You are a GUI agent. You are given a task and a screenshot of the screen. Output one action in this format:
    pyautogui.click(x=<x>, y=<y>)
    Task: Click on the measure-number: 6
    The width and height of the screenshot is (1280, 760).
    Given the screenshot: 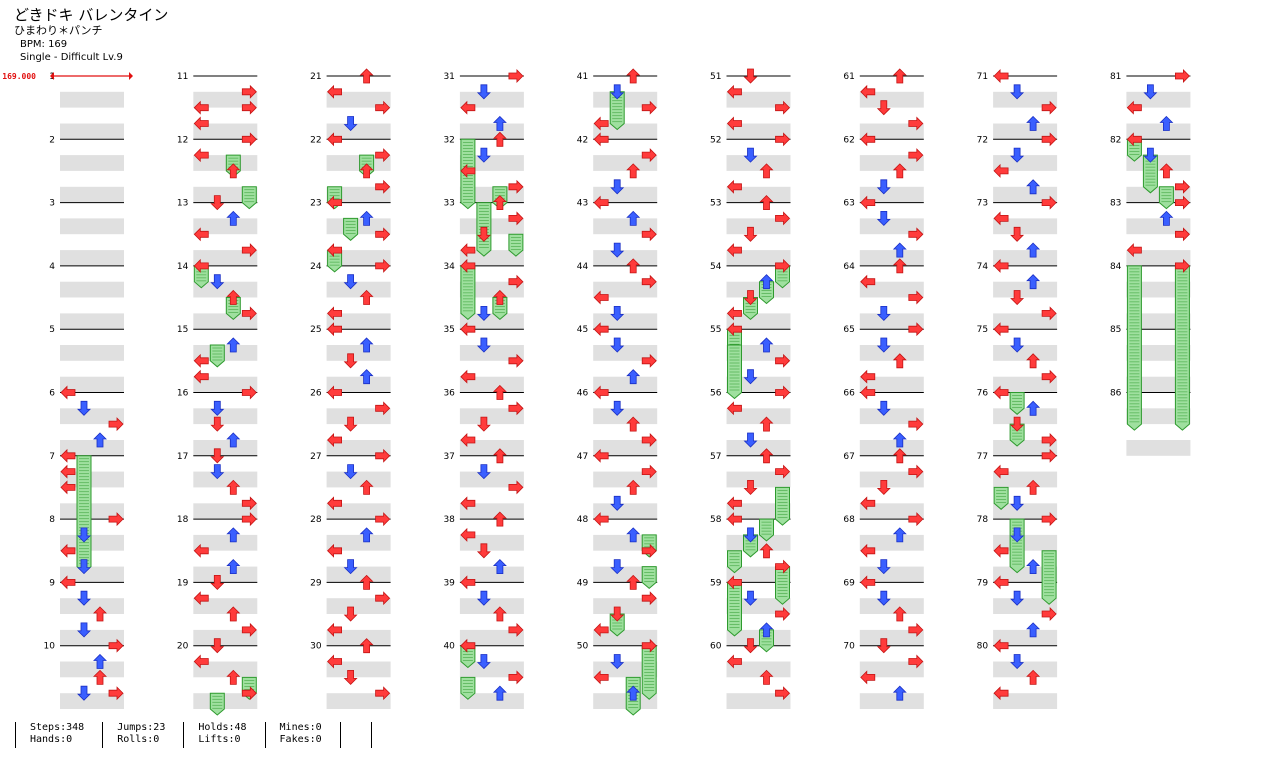 What is the action you would take?
    pyautogui.click(x=52, y=394)
    